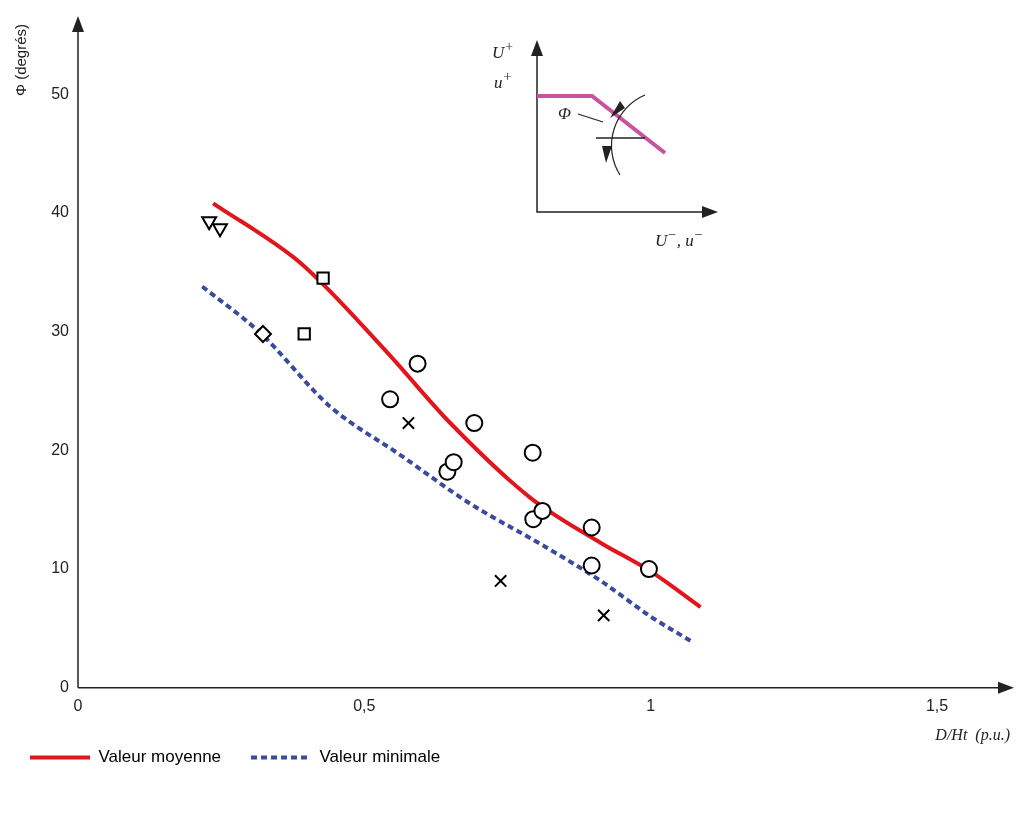 The width and height of the screenshot is (1016, 816). I want to click on x-axis-title: D/Ht (p.u.), so click(972, 735).